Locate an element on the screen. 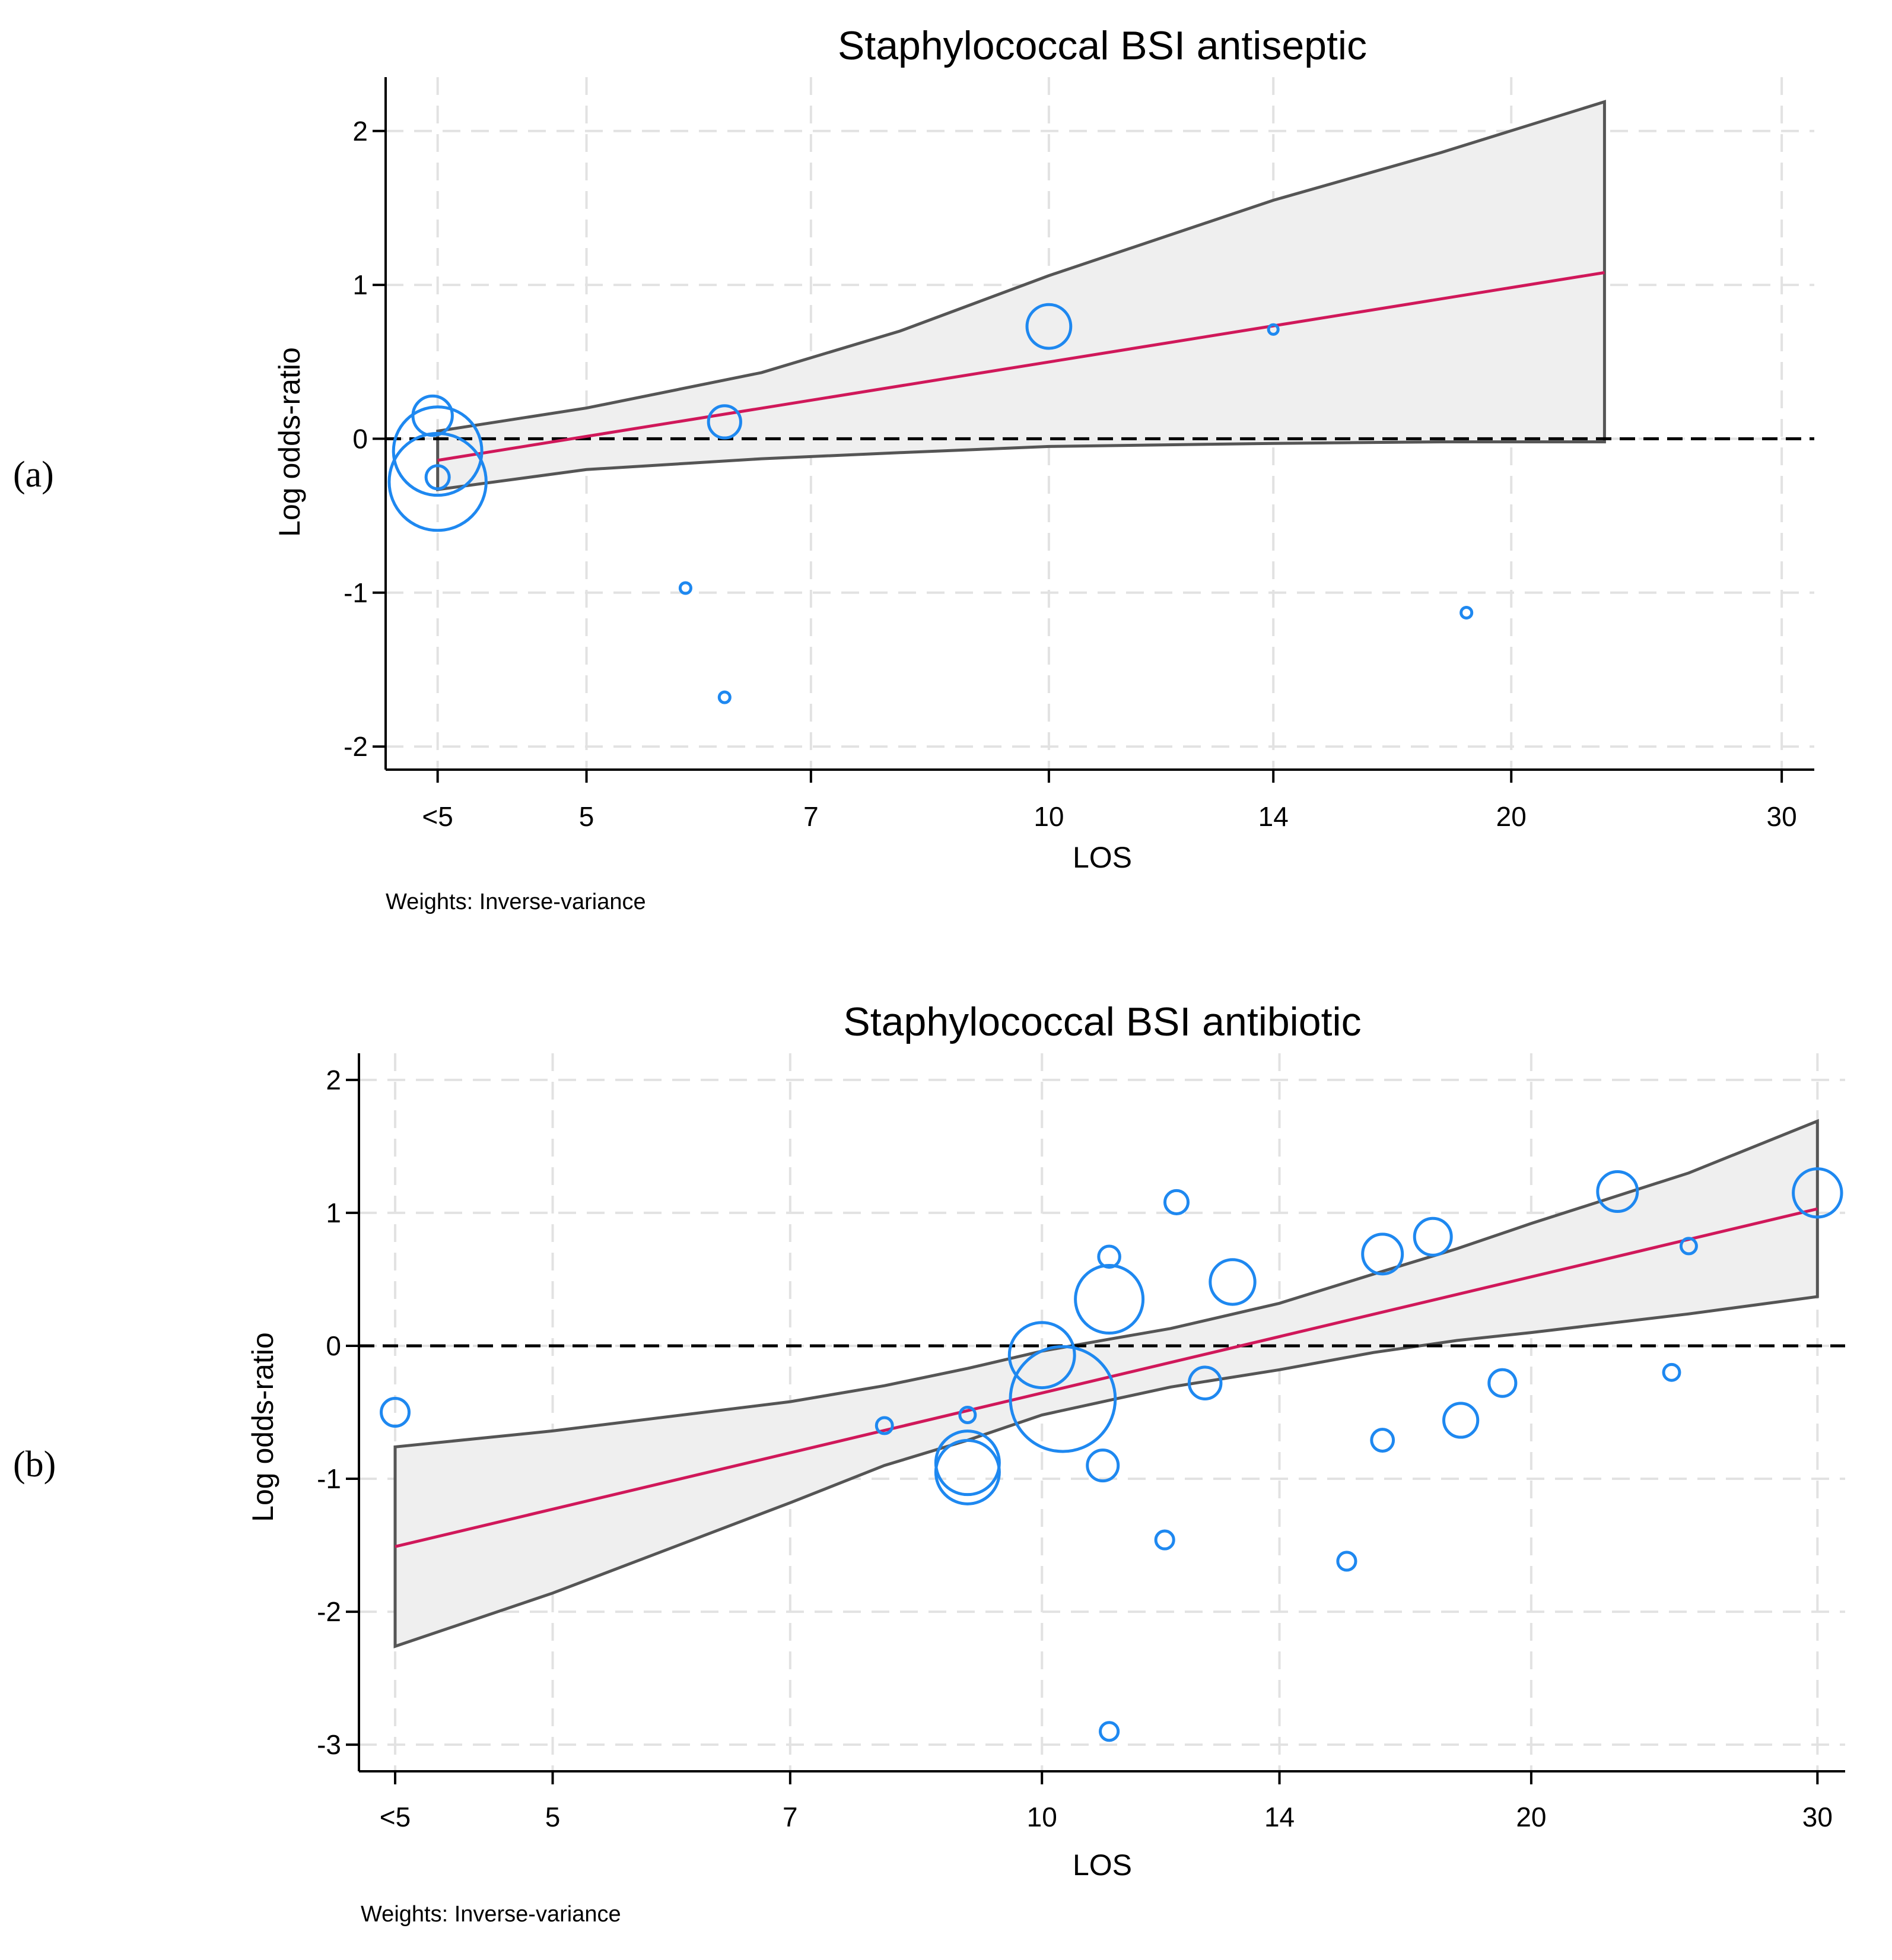 The image size is (1892, 1960). chart-title-a: Staphylococcal BSI antiseptic is located at coordinates (1102, 45).